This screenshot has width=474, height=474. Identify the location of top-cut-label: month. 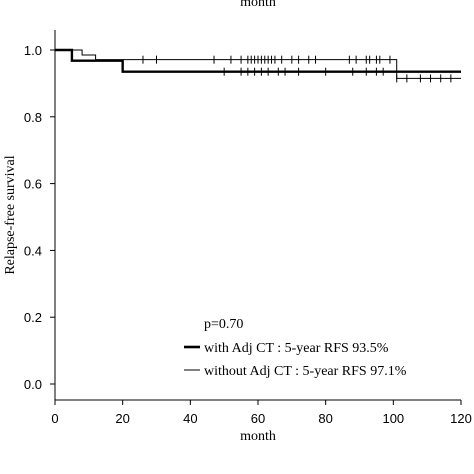
(258, 5).